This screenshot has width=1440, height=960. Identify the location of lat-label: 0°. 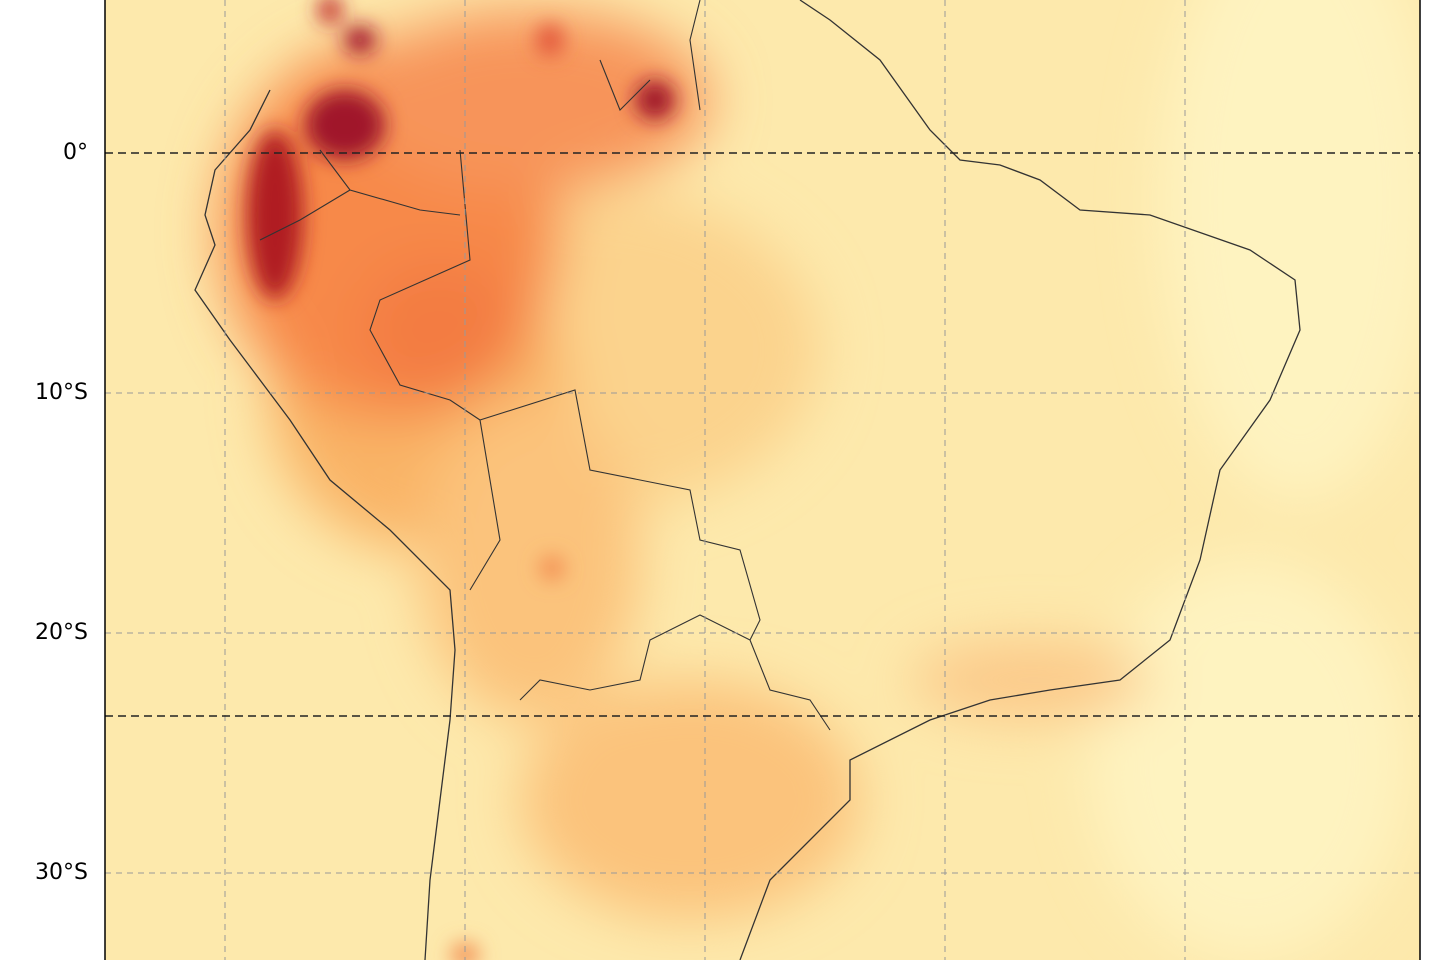
(75, 152).